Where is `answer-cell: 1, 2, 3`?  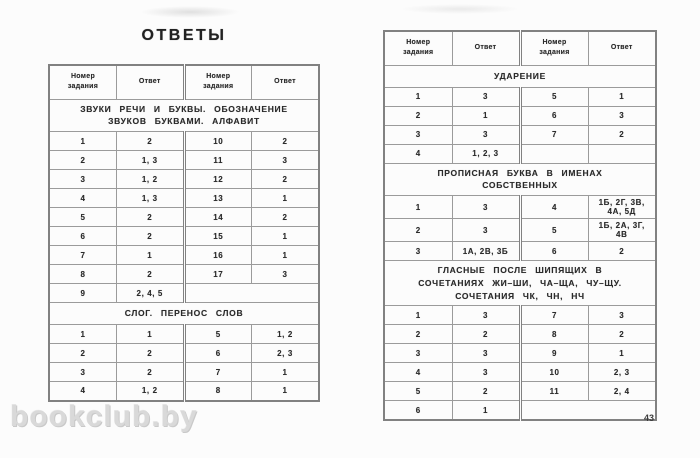 answer-cell: 1, 2, 3 is located at coordinates (486, 153).